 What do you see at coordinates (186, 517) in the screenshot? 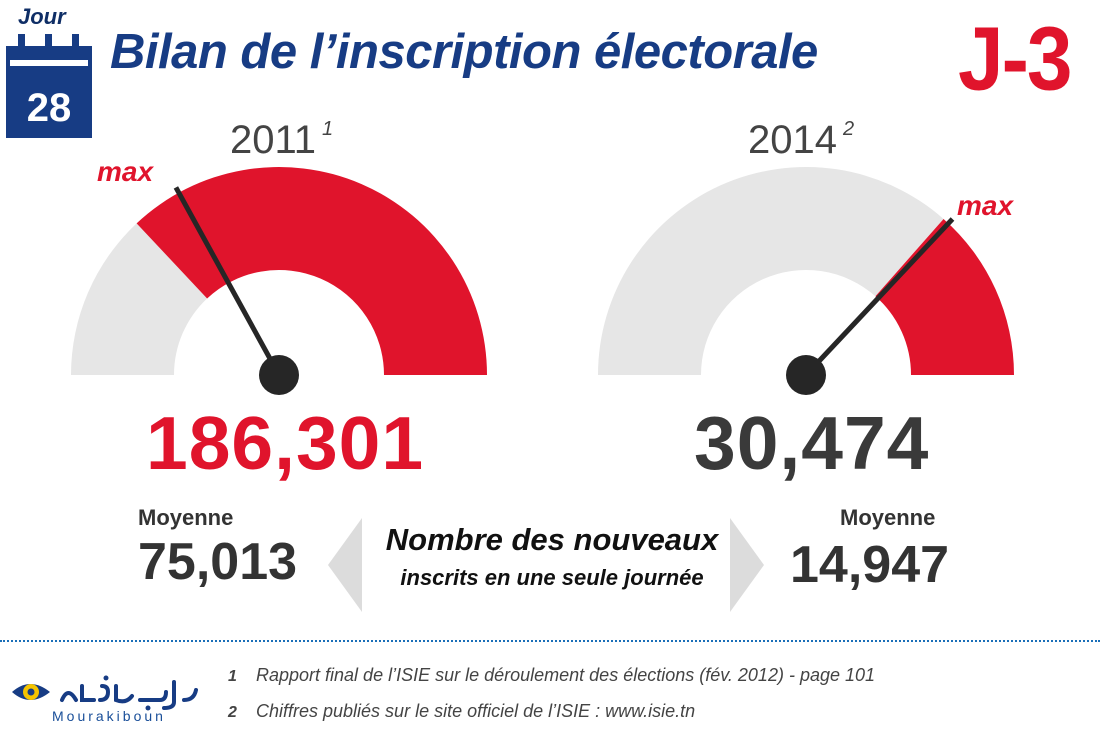
I see `average-label-2011: Moyenne` at bounding box center [186, 517].